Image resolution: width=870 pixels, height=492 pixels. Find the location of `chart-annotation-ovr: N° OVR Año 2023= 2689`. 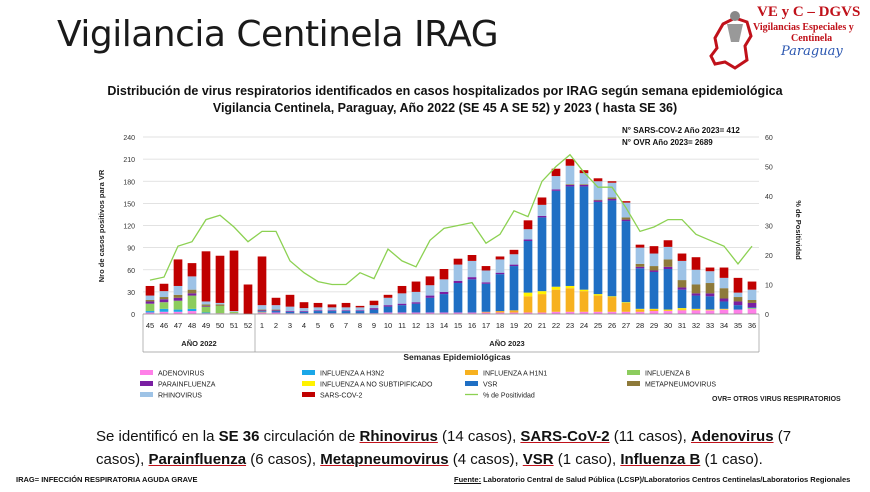

chart-annotation-ovr: N° OVR Año 2023= 2689 is located at coordinates (667, 142).